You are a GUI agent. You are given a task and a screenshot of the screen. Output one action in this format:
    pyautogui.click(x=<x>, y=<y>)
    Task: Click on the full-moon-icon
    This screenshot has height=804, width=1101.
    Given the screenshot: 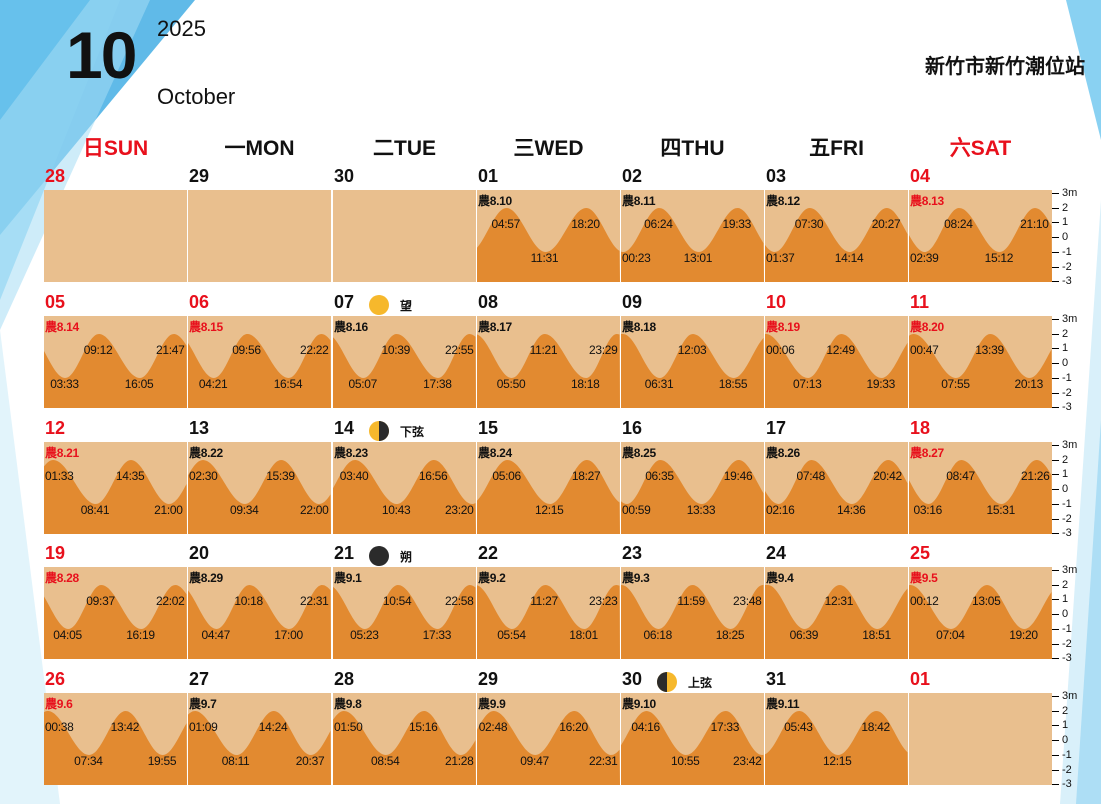 What is the action you would take?
    pyautogui.click(x=379, y=305)
    